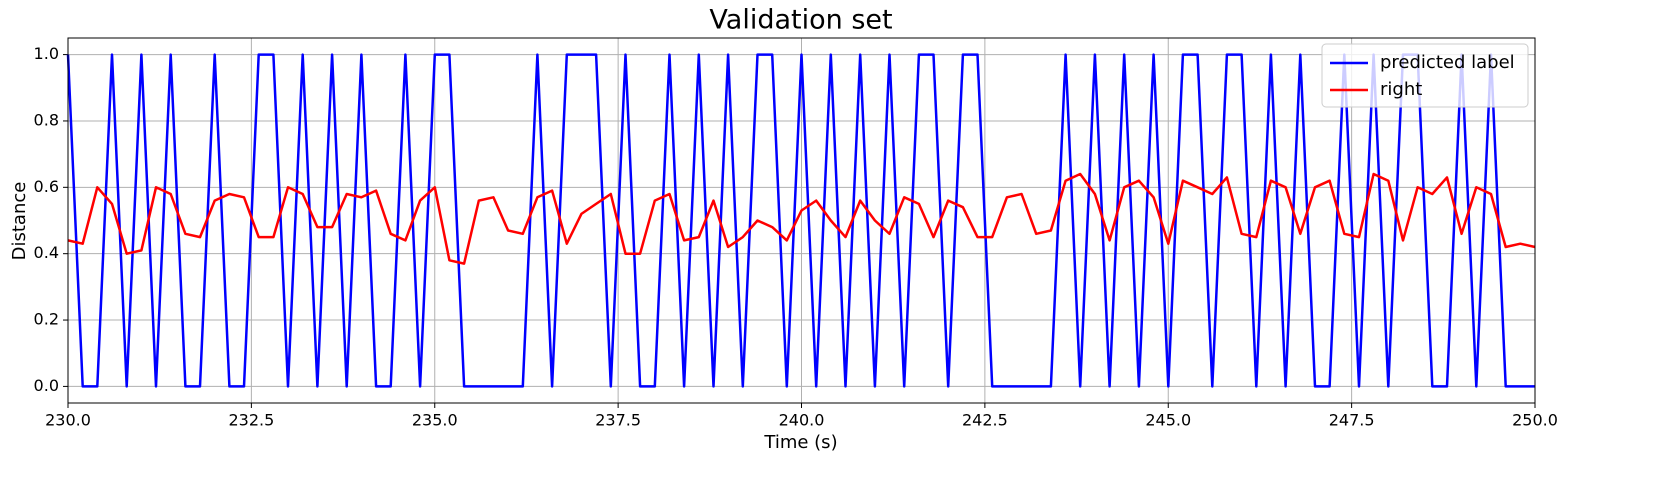  What do you see at coordinates (46, 252) in the screenshot?
I see `y-tick-label: 0.4` at bounding box center [46, 252].